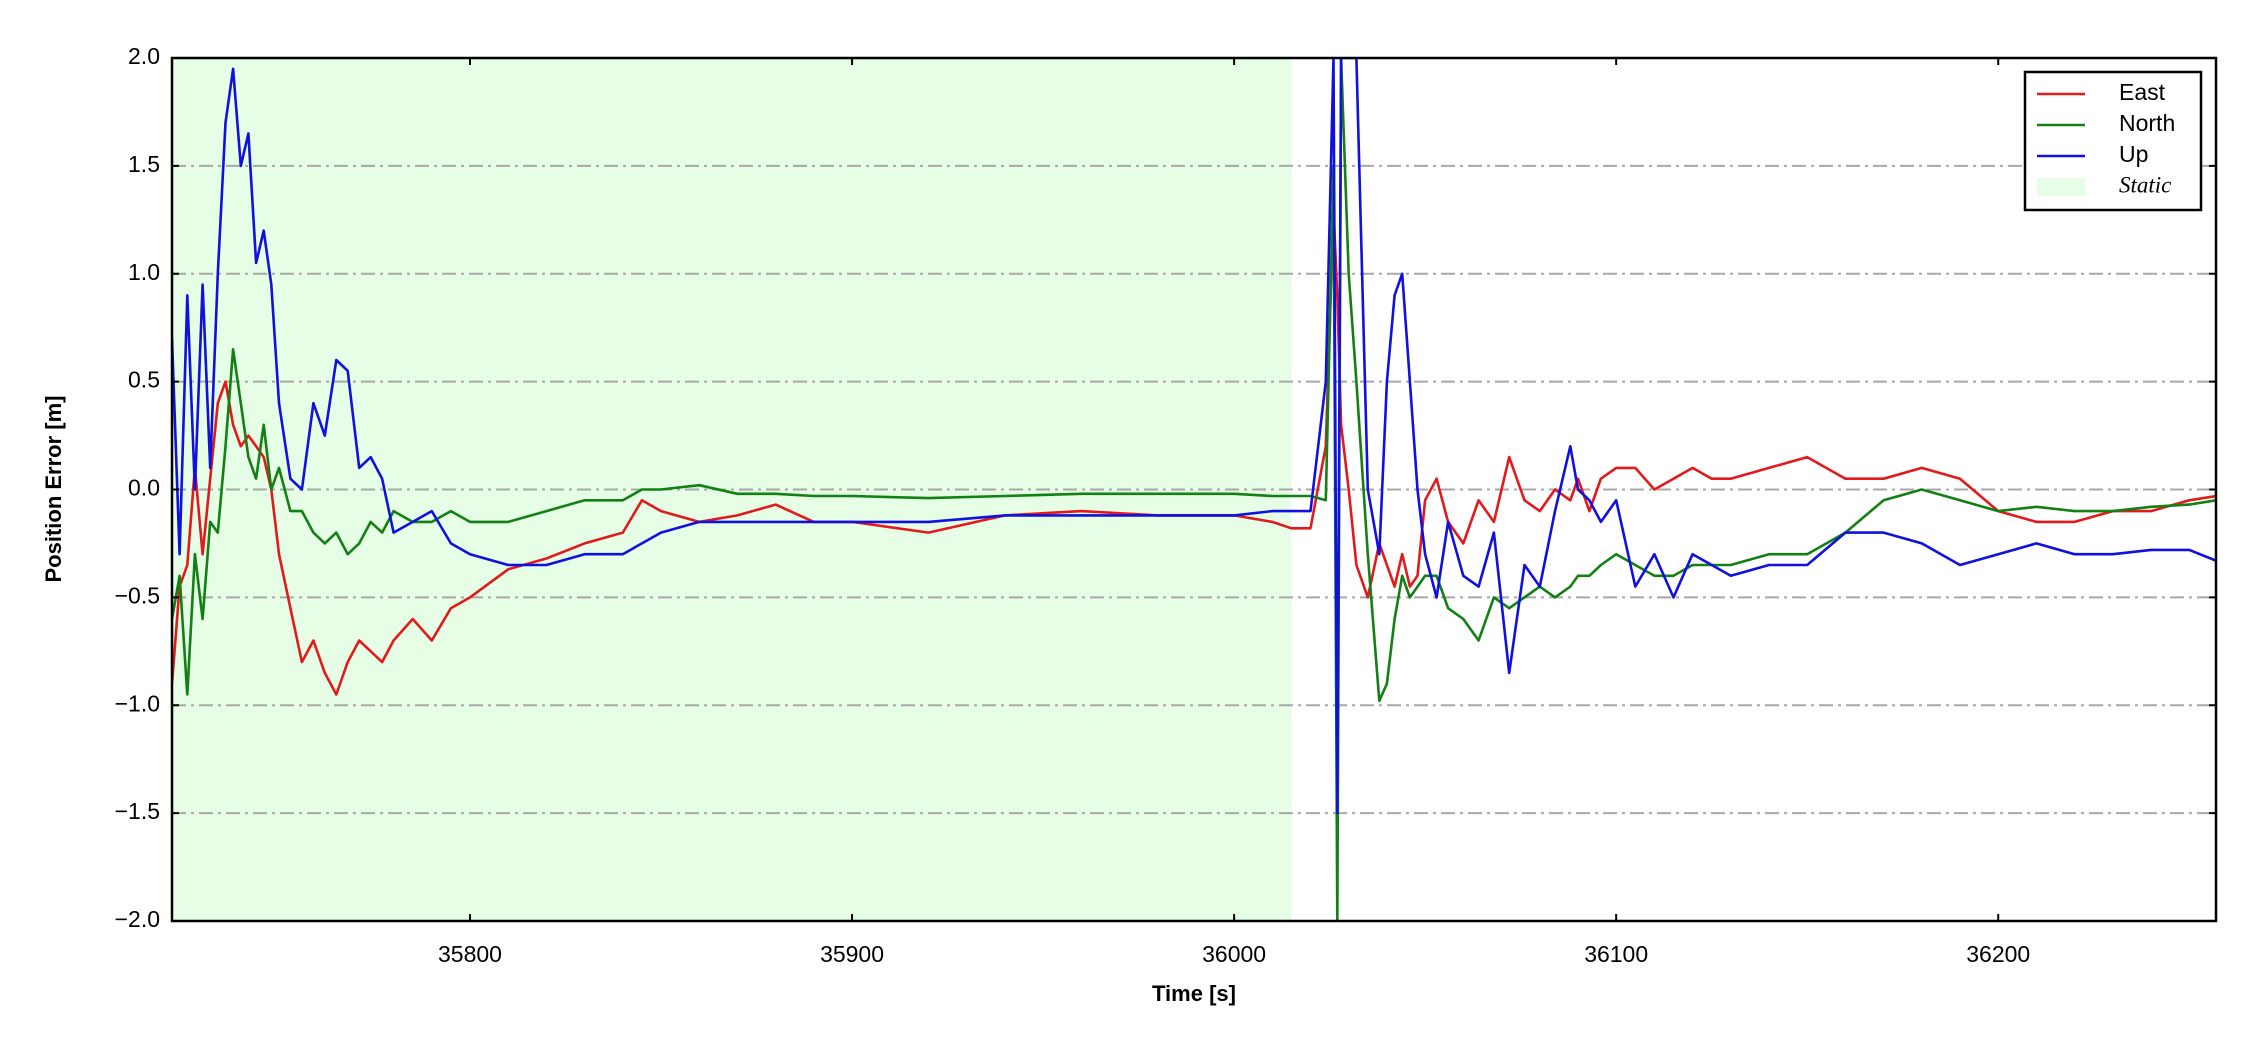 This screenshot has height=1050, width=2250. I want to click on legend-swatch, so click(2061, 187).